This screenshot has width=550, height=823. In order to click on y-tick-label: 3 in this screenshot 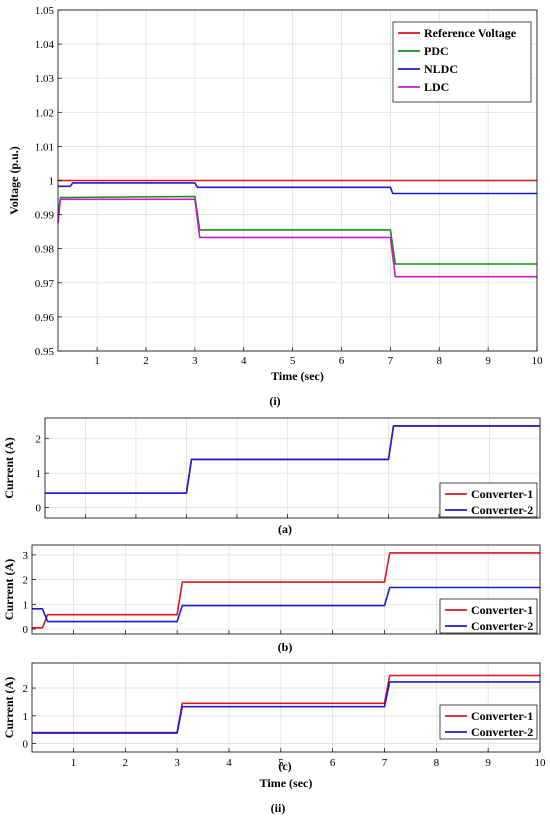, I will do `click(26, 556)`.